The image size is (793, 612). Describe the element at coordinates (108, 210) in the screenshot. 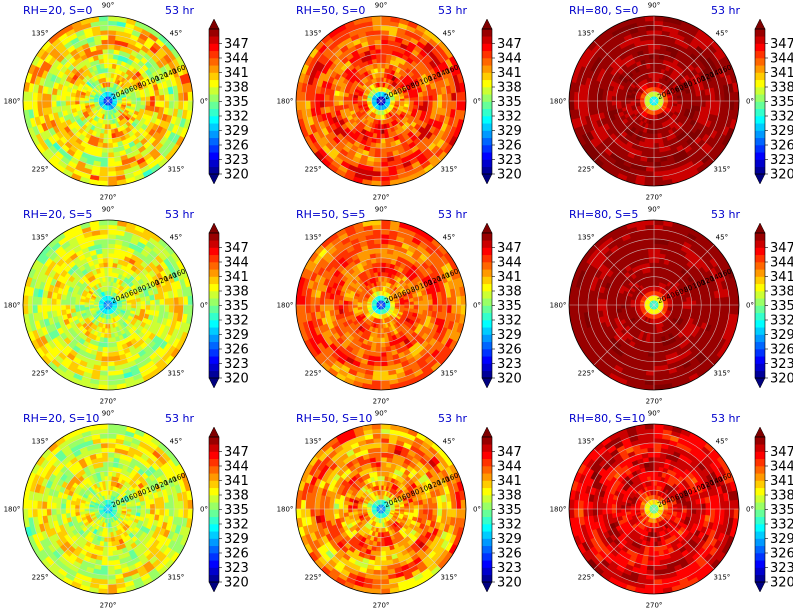

I see `angle-tick-label: 90°` at that location.